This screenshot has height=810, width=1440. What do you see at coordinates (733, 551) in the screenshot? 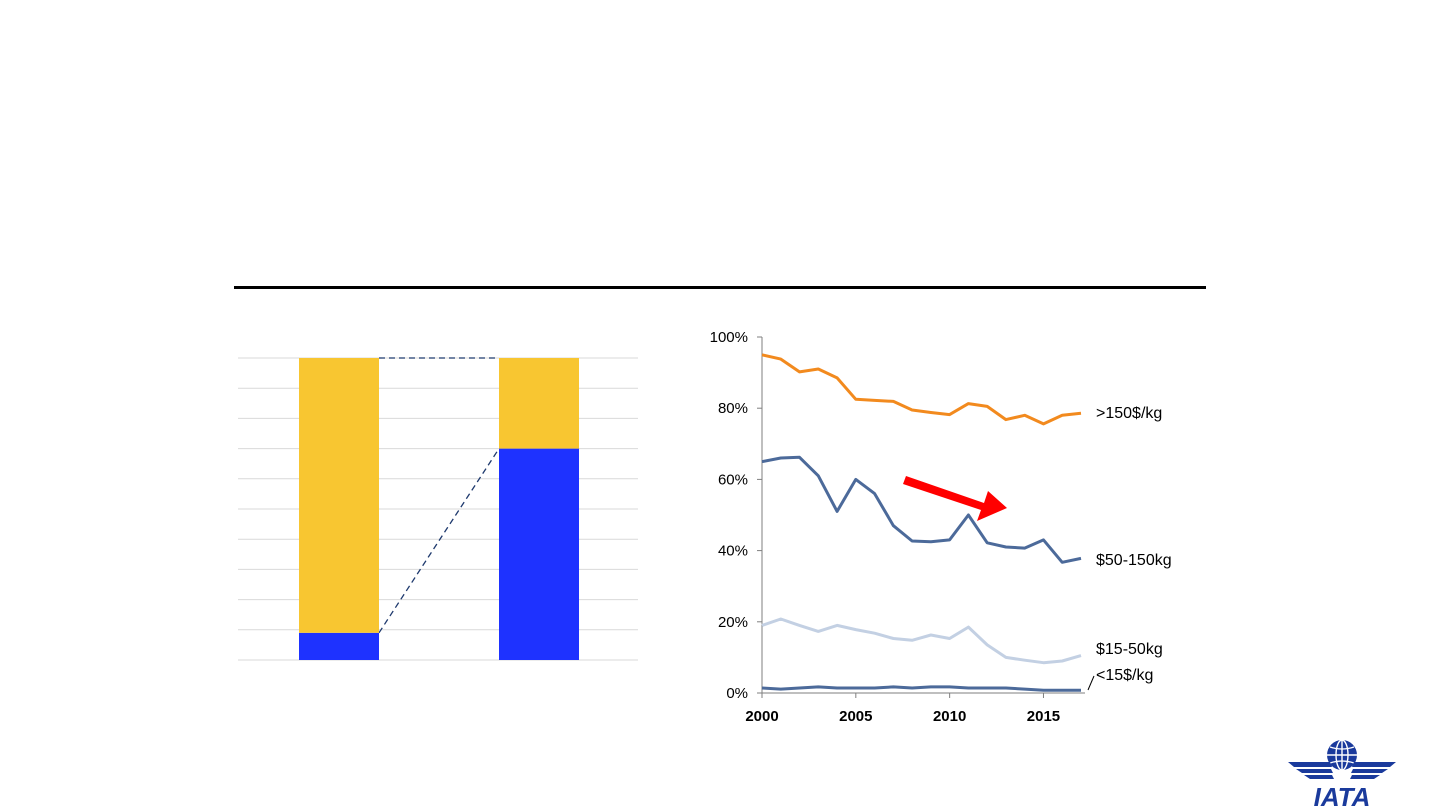
I see `y-tick-label: 40%` at bounding box center [733, 551].